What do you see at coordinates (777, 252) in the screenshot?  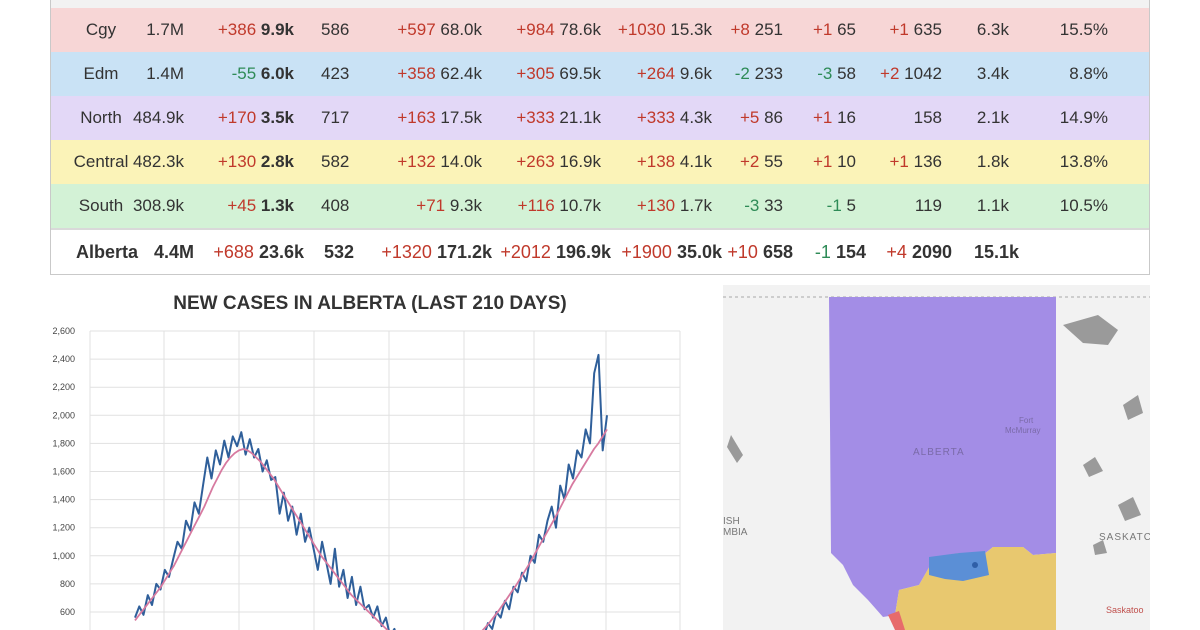 I see `value-hosp: 658` at bounding box center [777, 252].